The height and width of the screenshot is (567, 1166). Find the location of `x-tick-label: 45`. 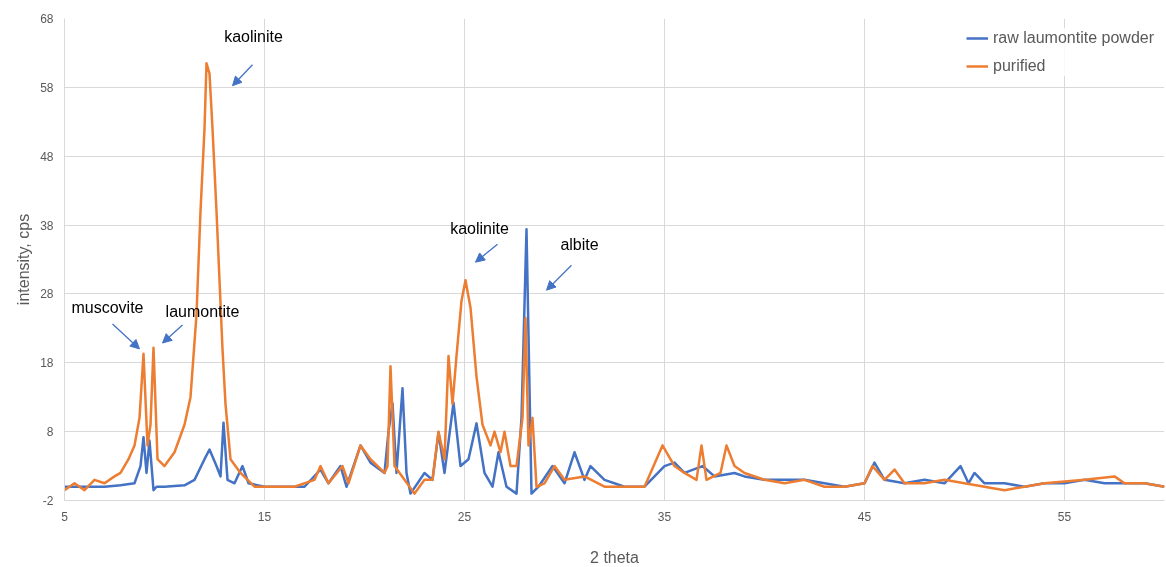

x-tick-label: 45 is located at coordinates (864, 516).